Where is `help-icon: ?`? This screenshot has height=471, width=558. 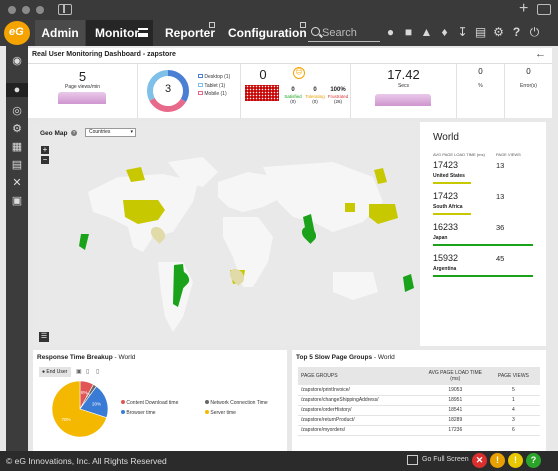 help-icon: ? is located at coordinates (516, 32).